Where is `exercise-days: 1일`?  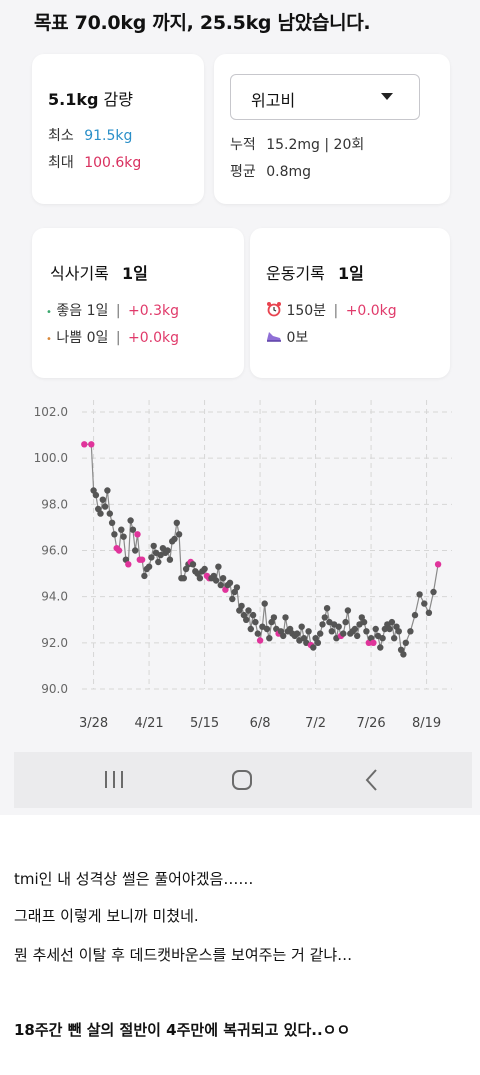
exercise-days: 1일 is located at coordinates (350, 273).